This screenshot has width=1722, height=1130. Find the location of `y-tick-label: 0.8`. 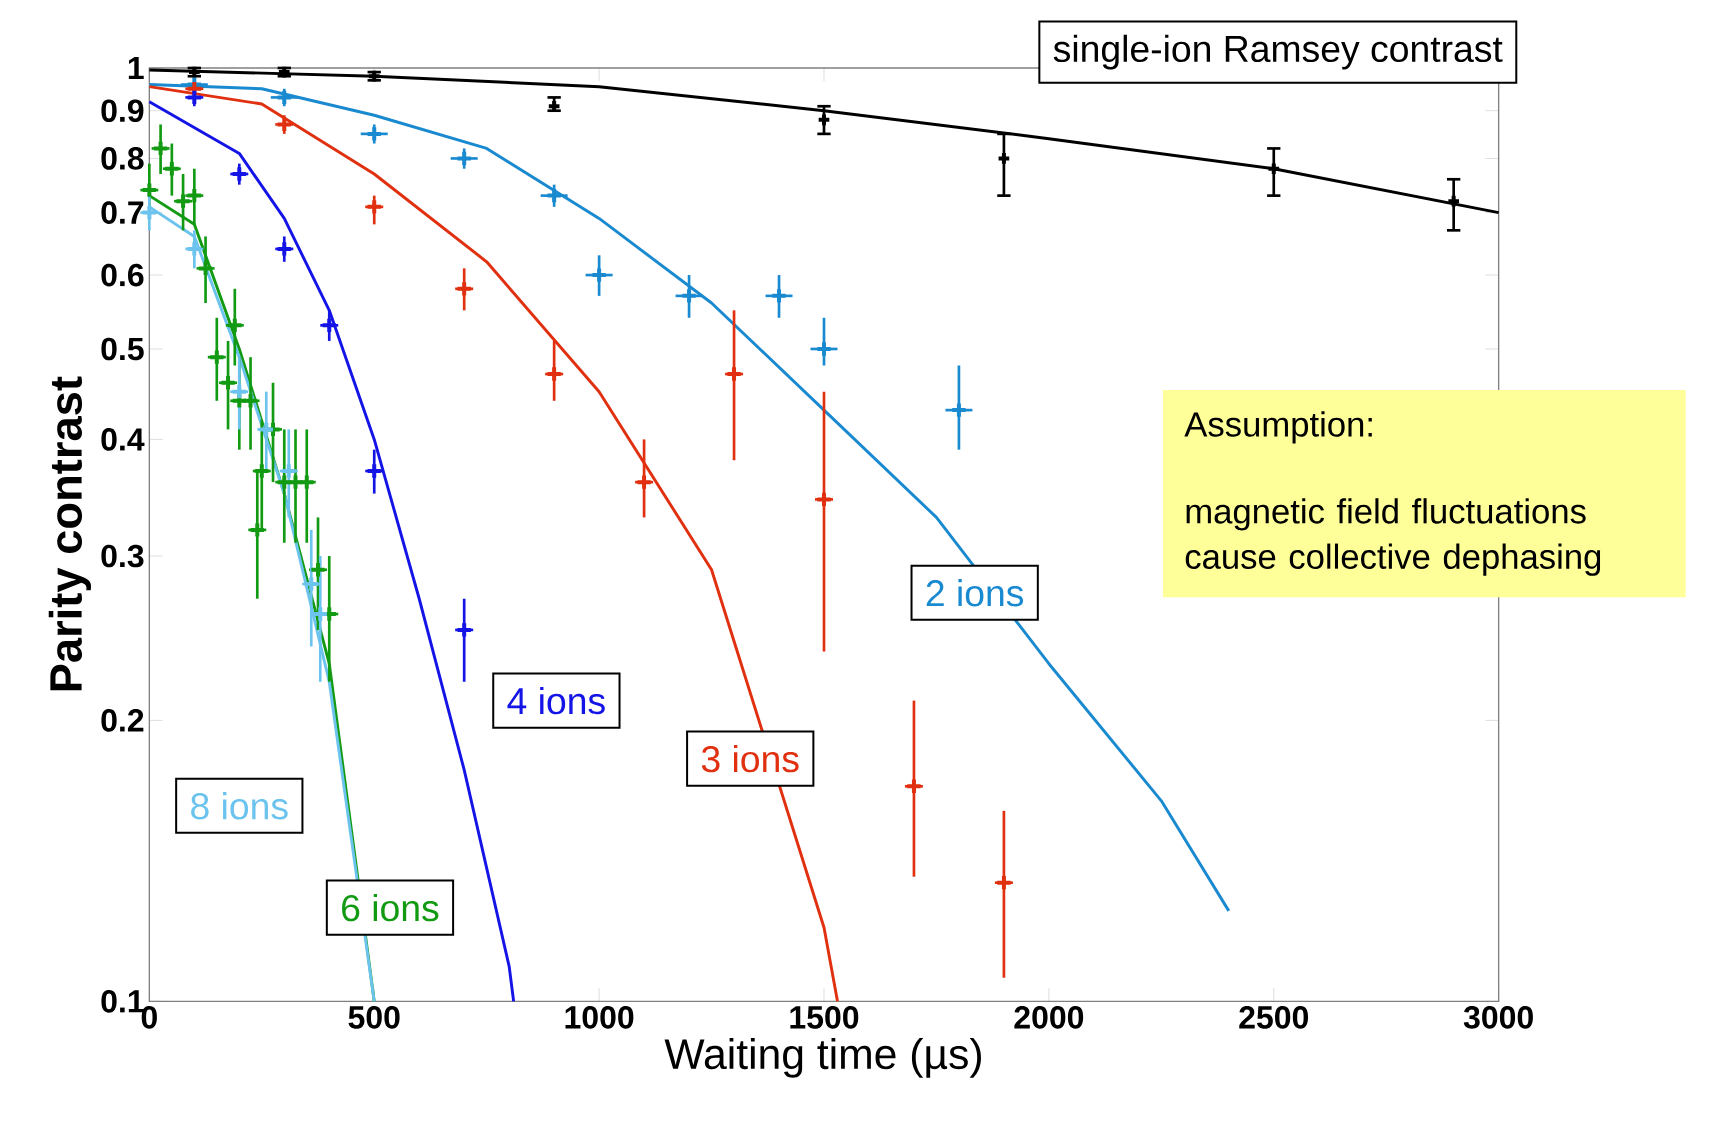

y-tick-label: 0.8 is located at coordinates (122, 158).